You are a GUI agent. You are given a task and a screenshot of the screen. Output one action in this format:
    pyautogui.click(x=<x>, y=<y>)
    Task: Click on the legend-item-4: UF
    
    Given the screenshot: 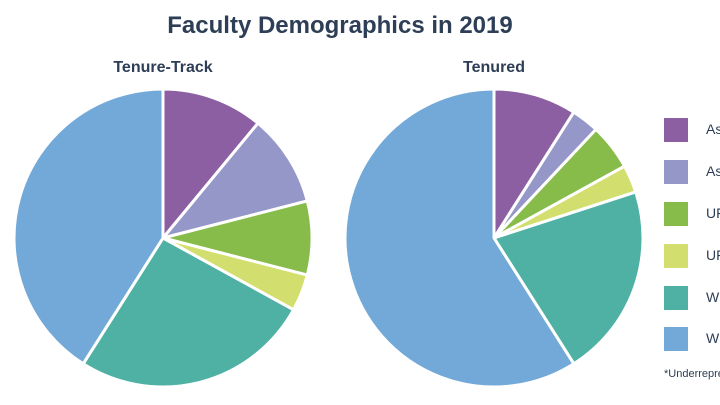 What is the action you would take?
    pyautogui.click(x=692, y=256)
    